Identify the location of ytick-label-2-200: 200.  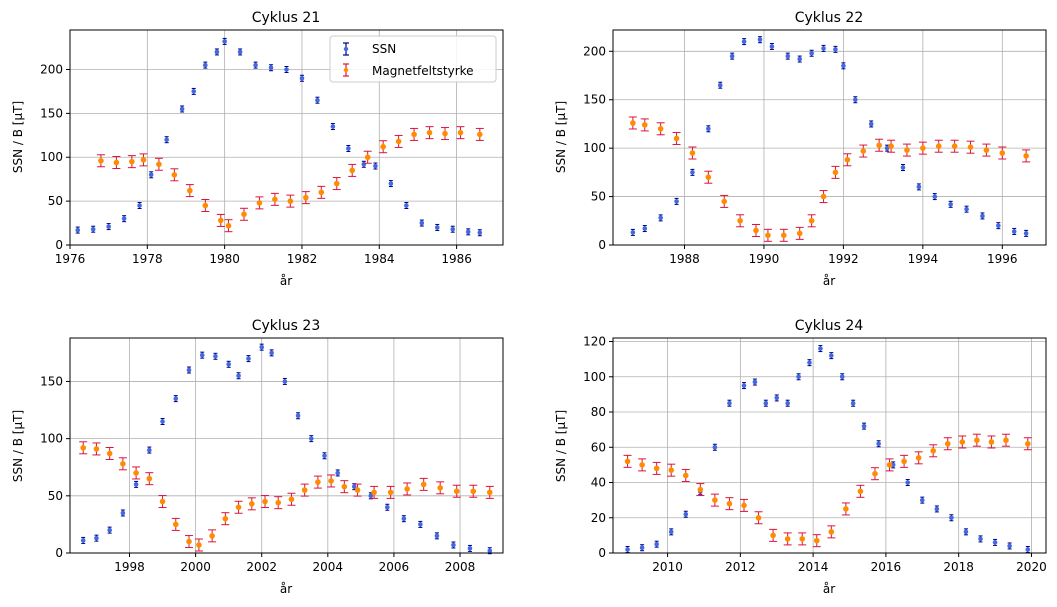
(594, 51).